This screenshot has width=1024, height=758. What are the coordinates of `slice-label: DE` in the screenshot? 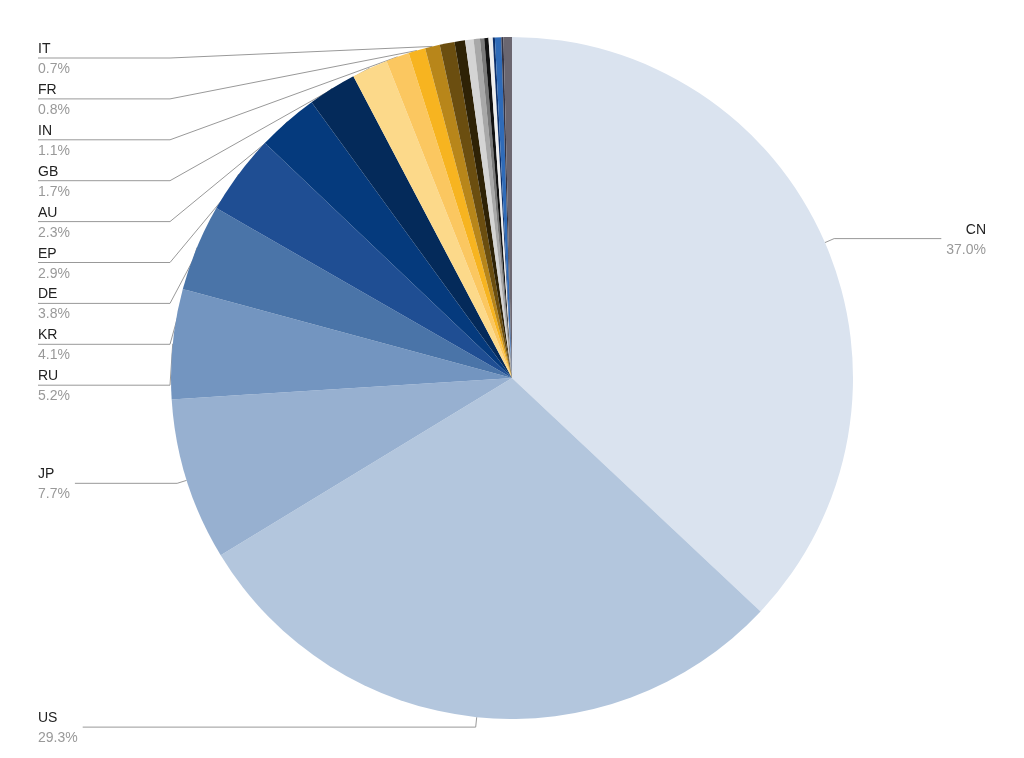 It's located at (48, 293).